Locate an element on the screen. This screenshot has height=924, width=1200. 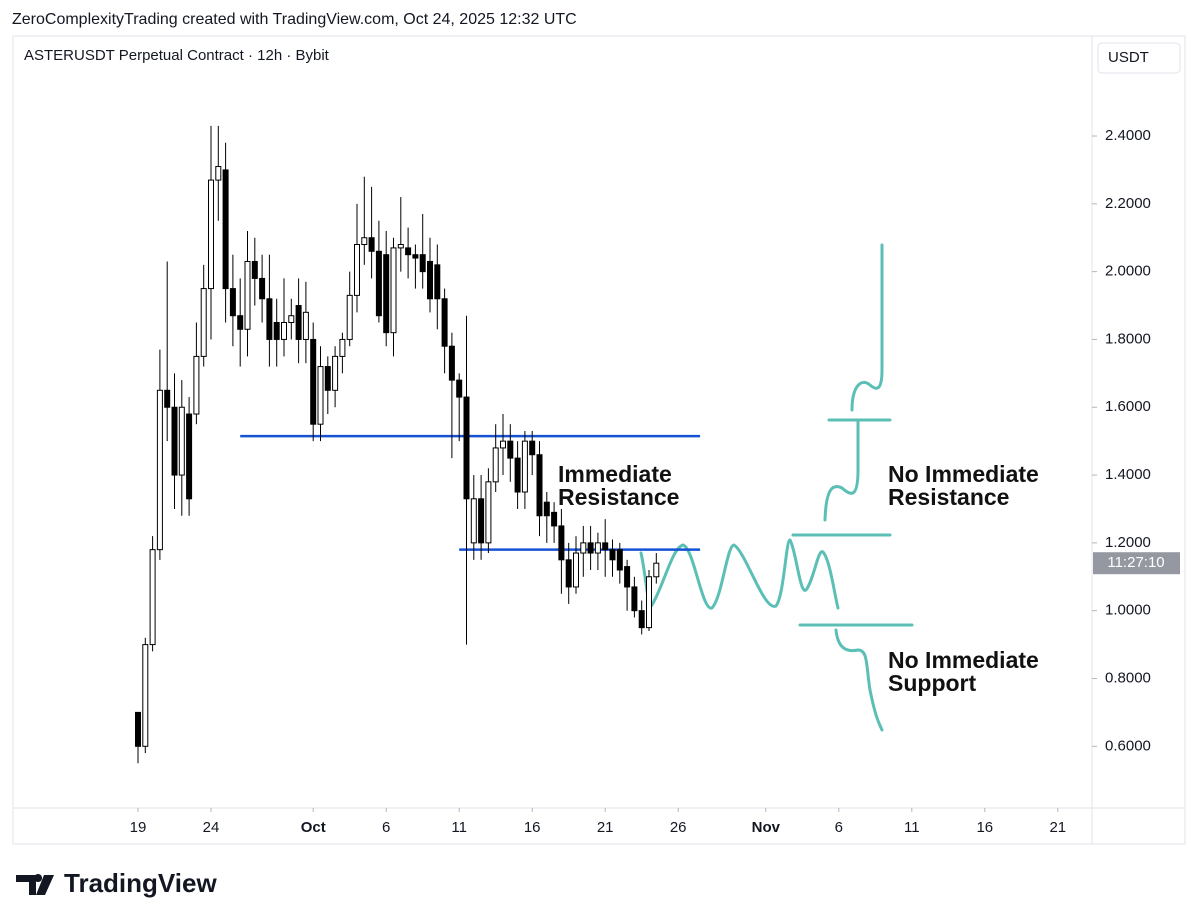
drawings is located at coordinates (776, 487).